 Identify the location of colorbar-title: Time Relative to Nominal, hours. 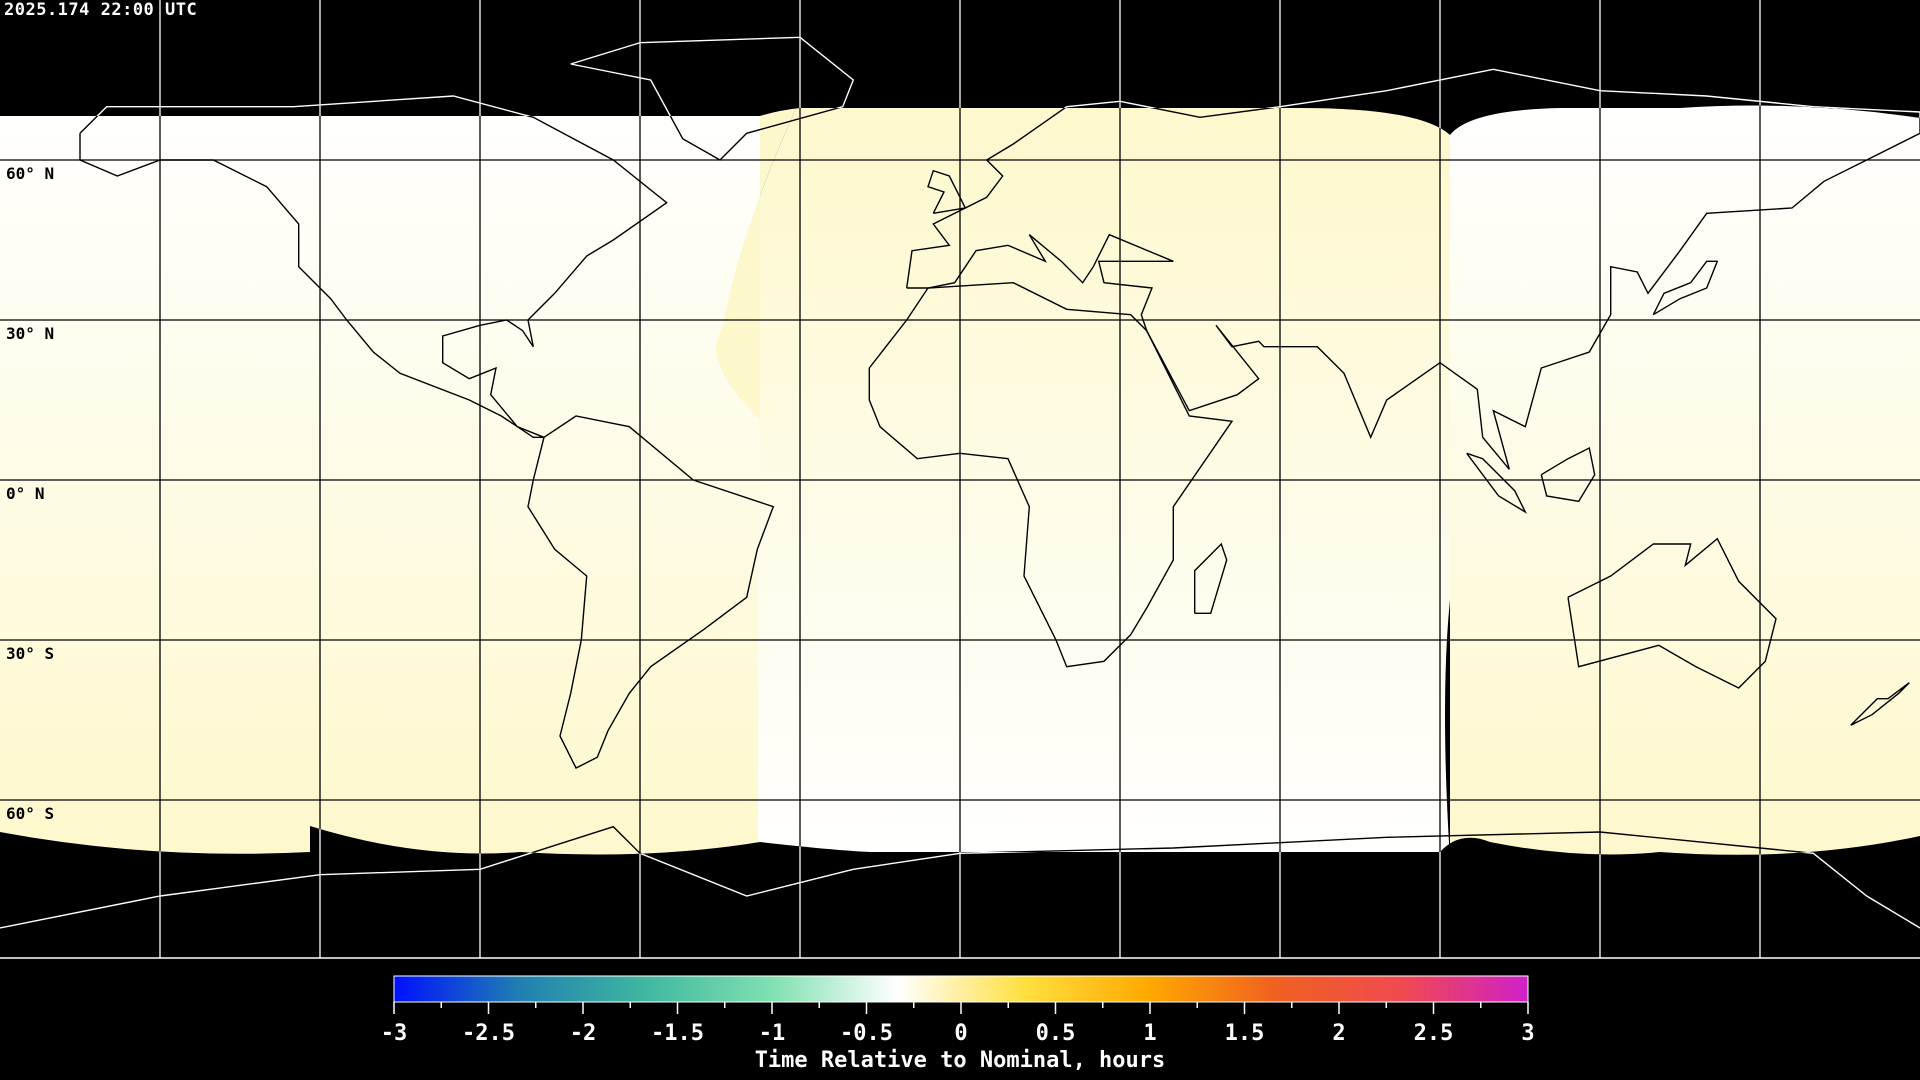
(960, 1060).